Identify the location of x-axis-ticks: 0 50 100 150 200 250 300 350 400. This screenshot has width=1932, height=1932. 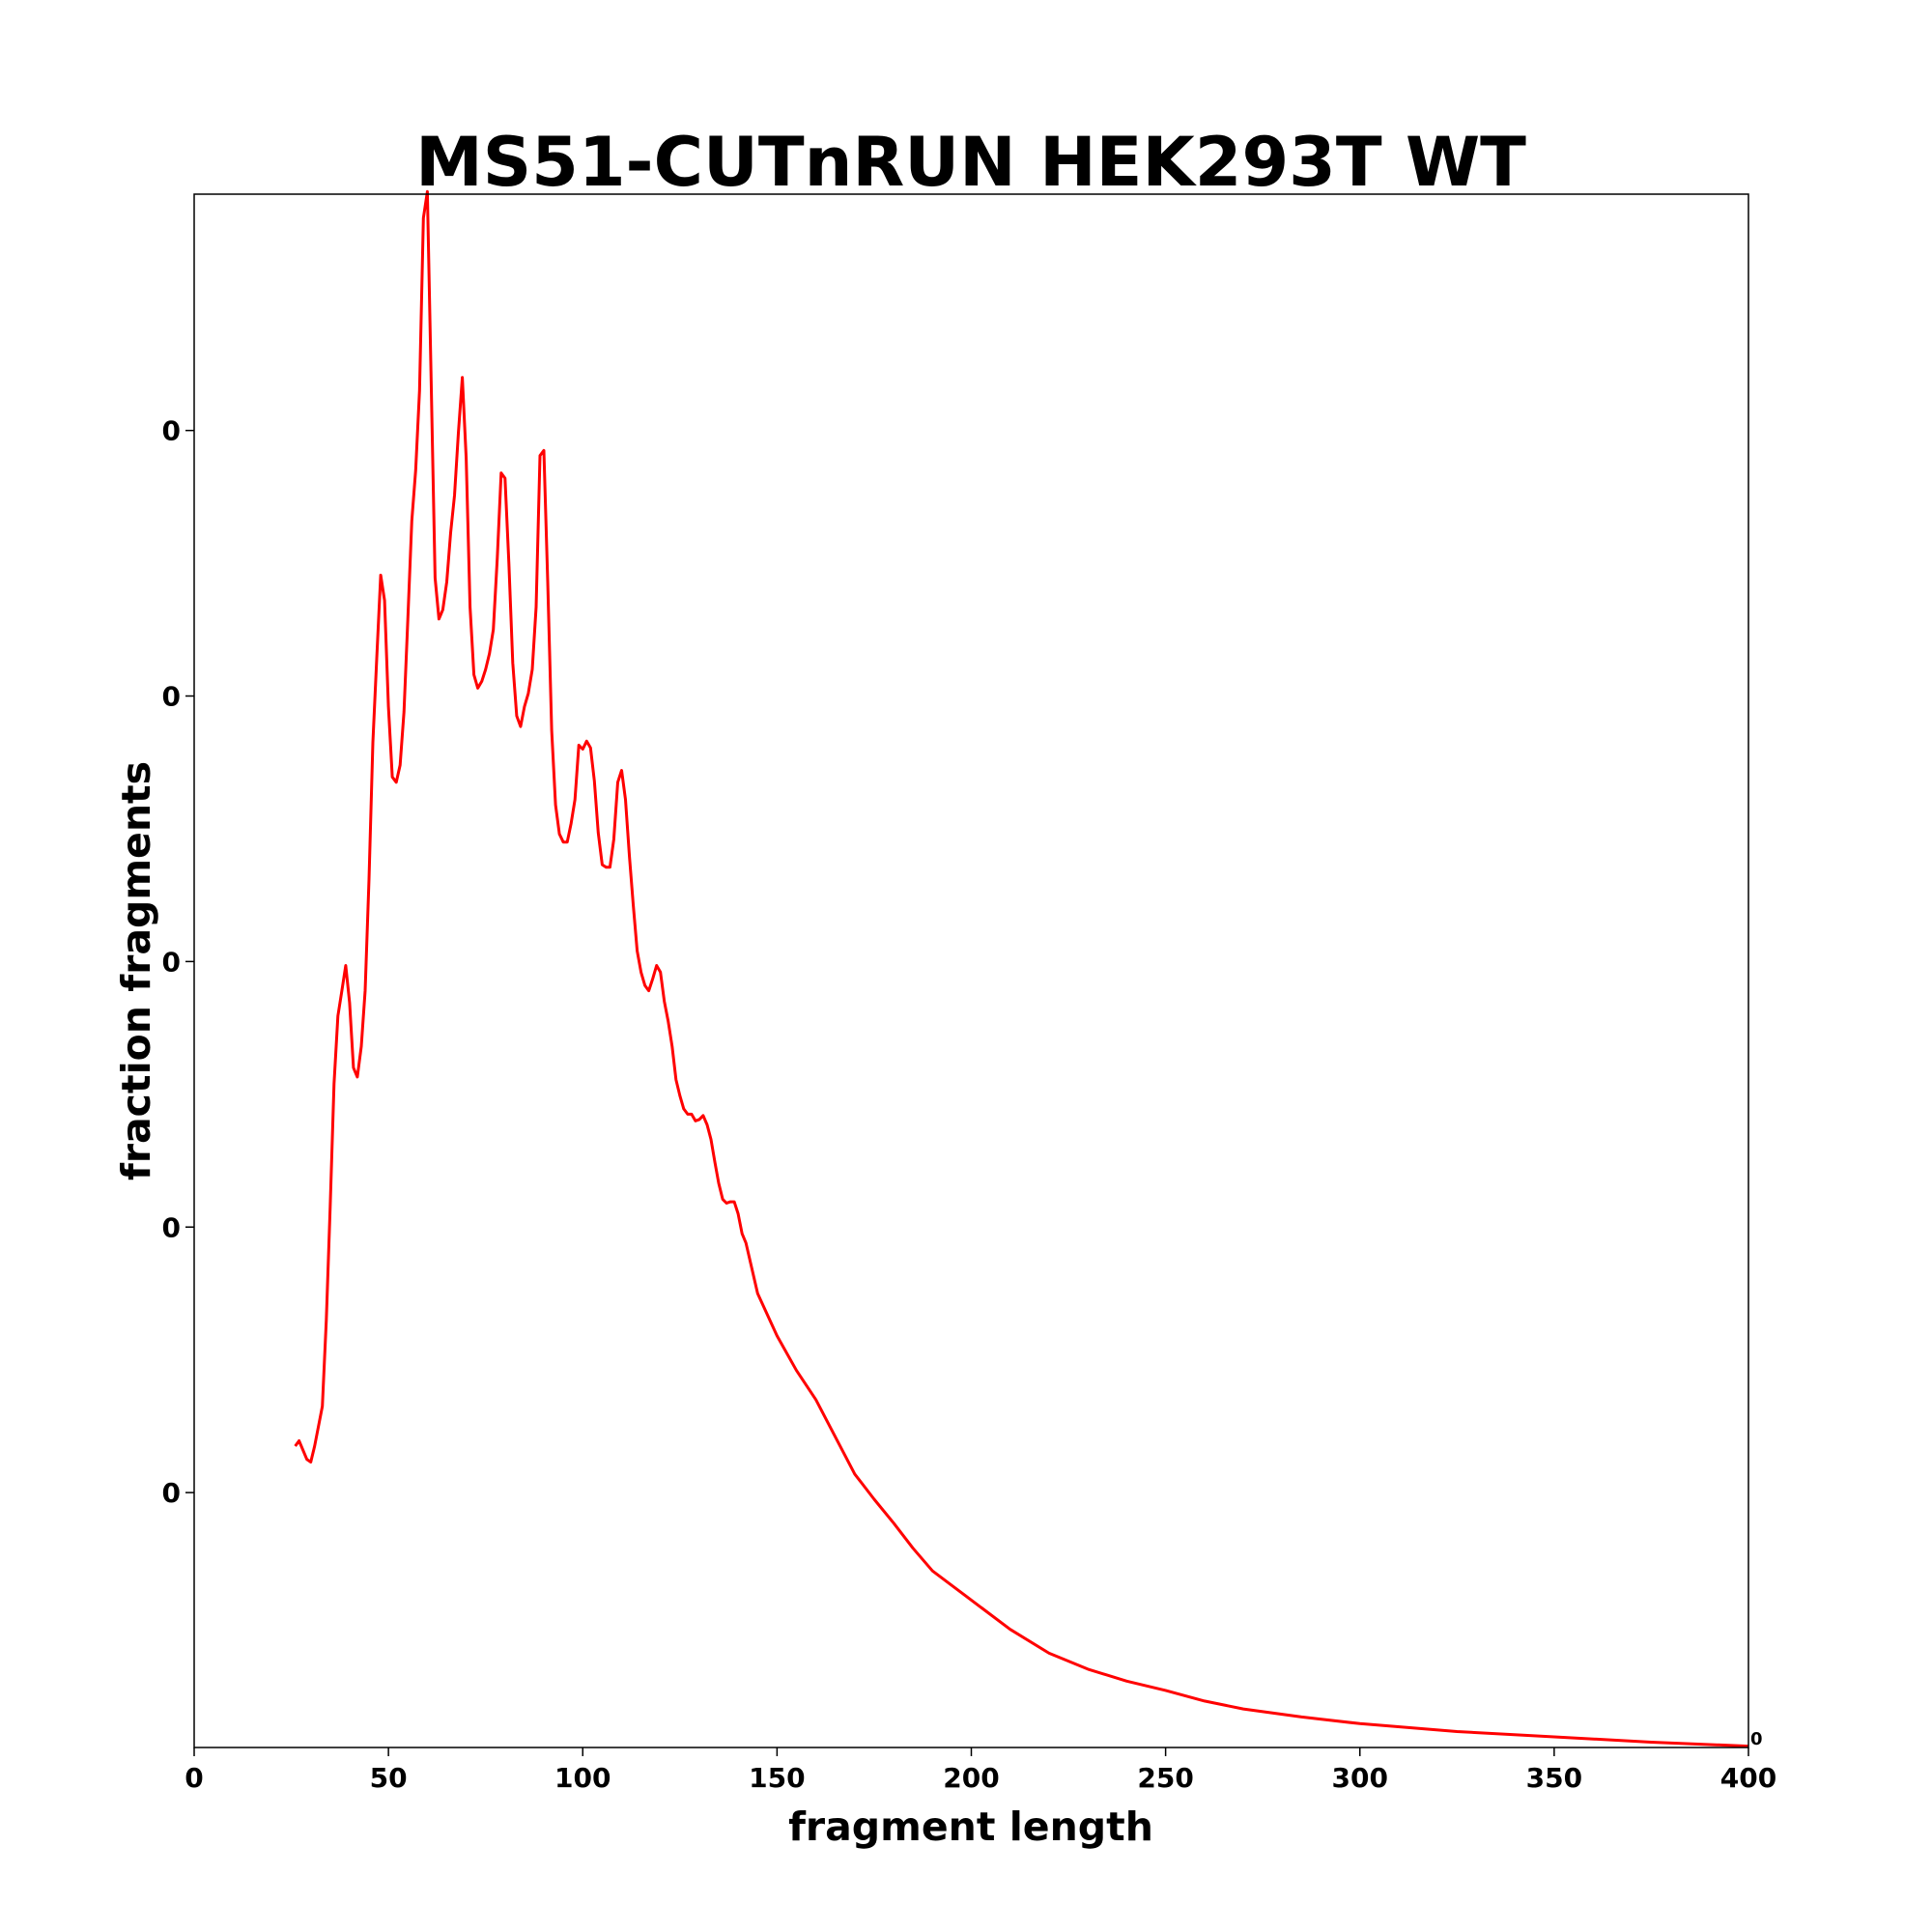
(980, 1770).